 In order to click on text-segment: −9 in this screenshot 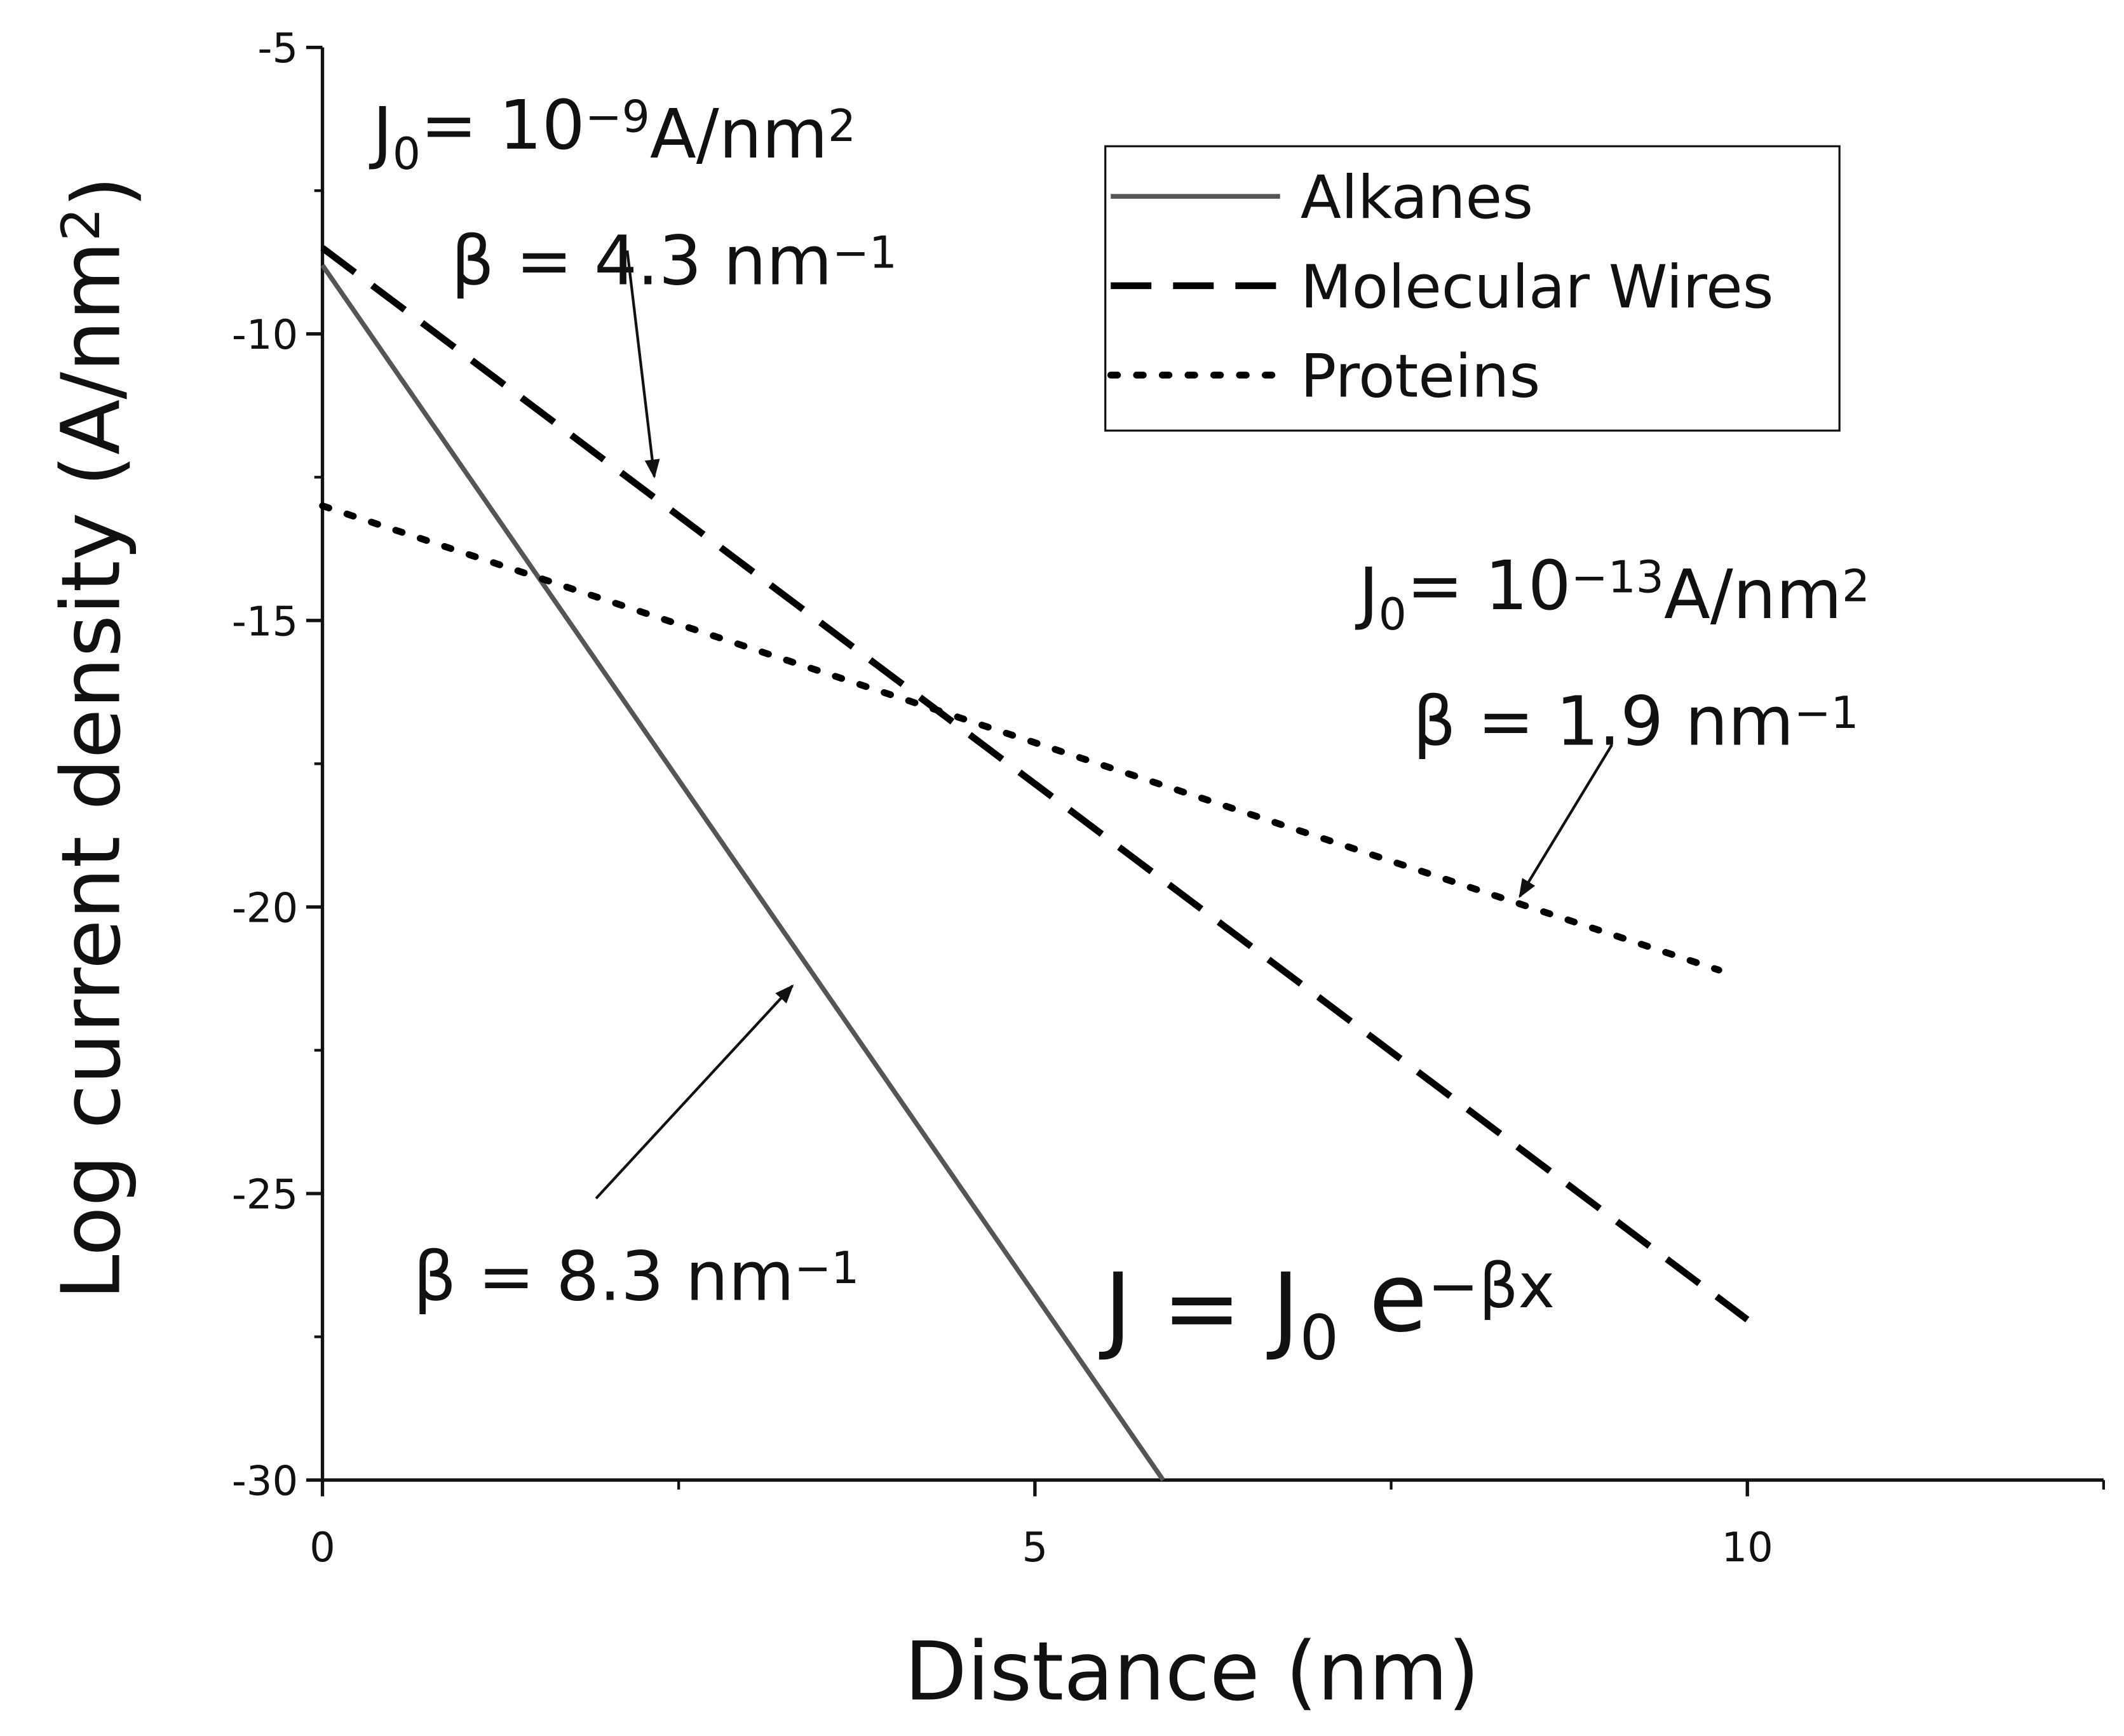, I will do `click(617, 117)`.